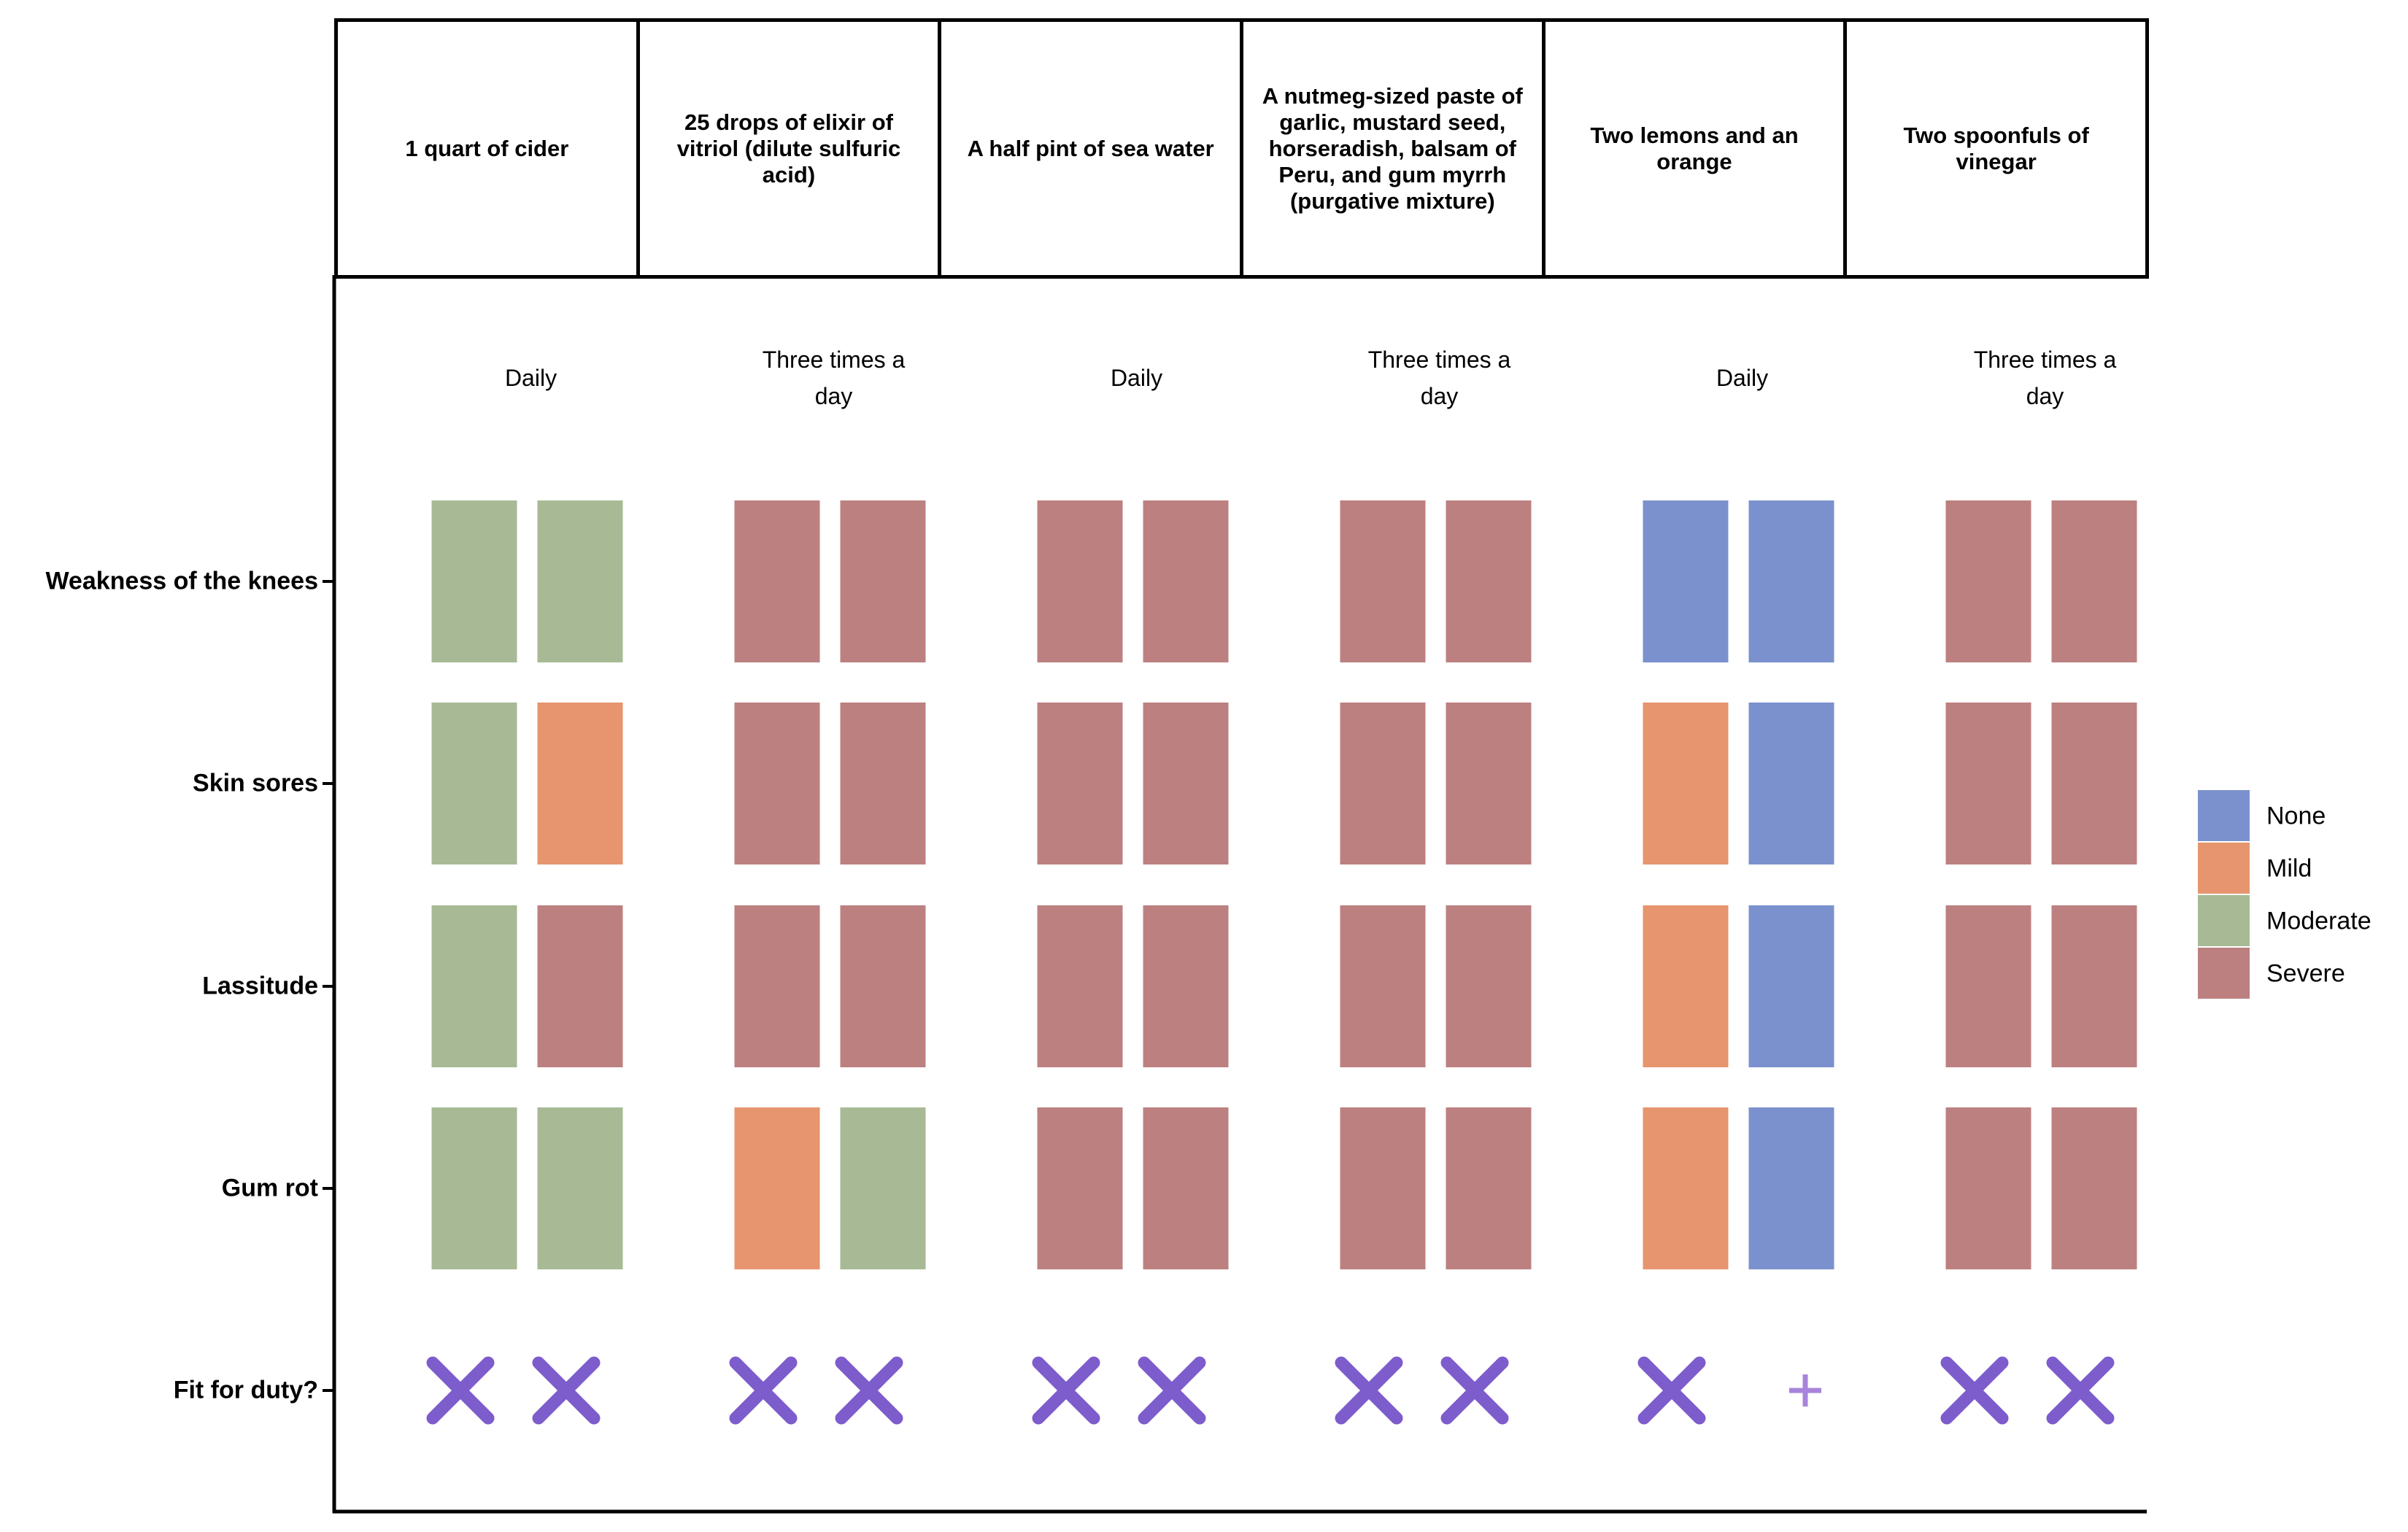  I want to click on fit-cross-t5-p1, so click(1671, 1391).